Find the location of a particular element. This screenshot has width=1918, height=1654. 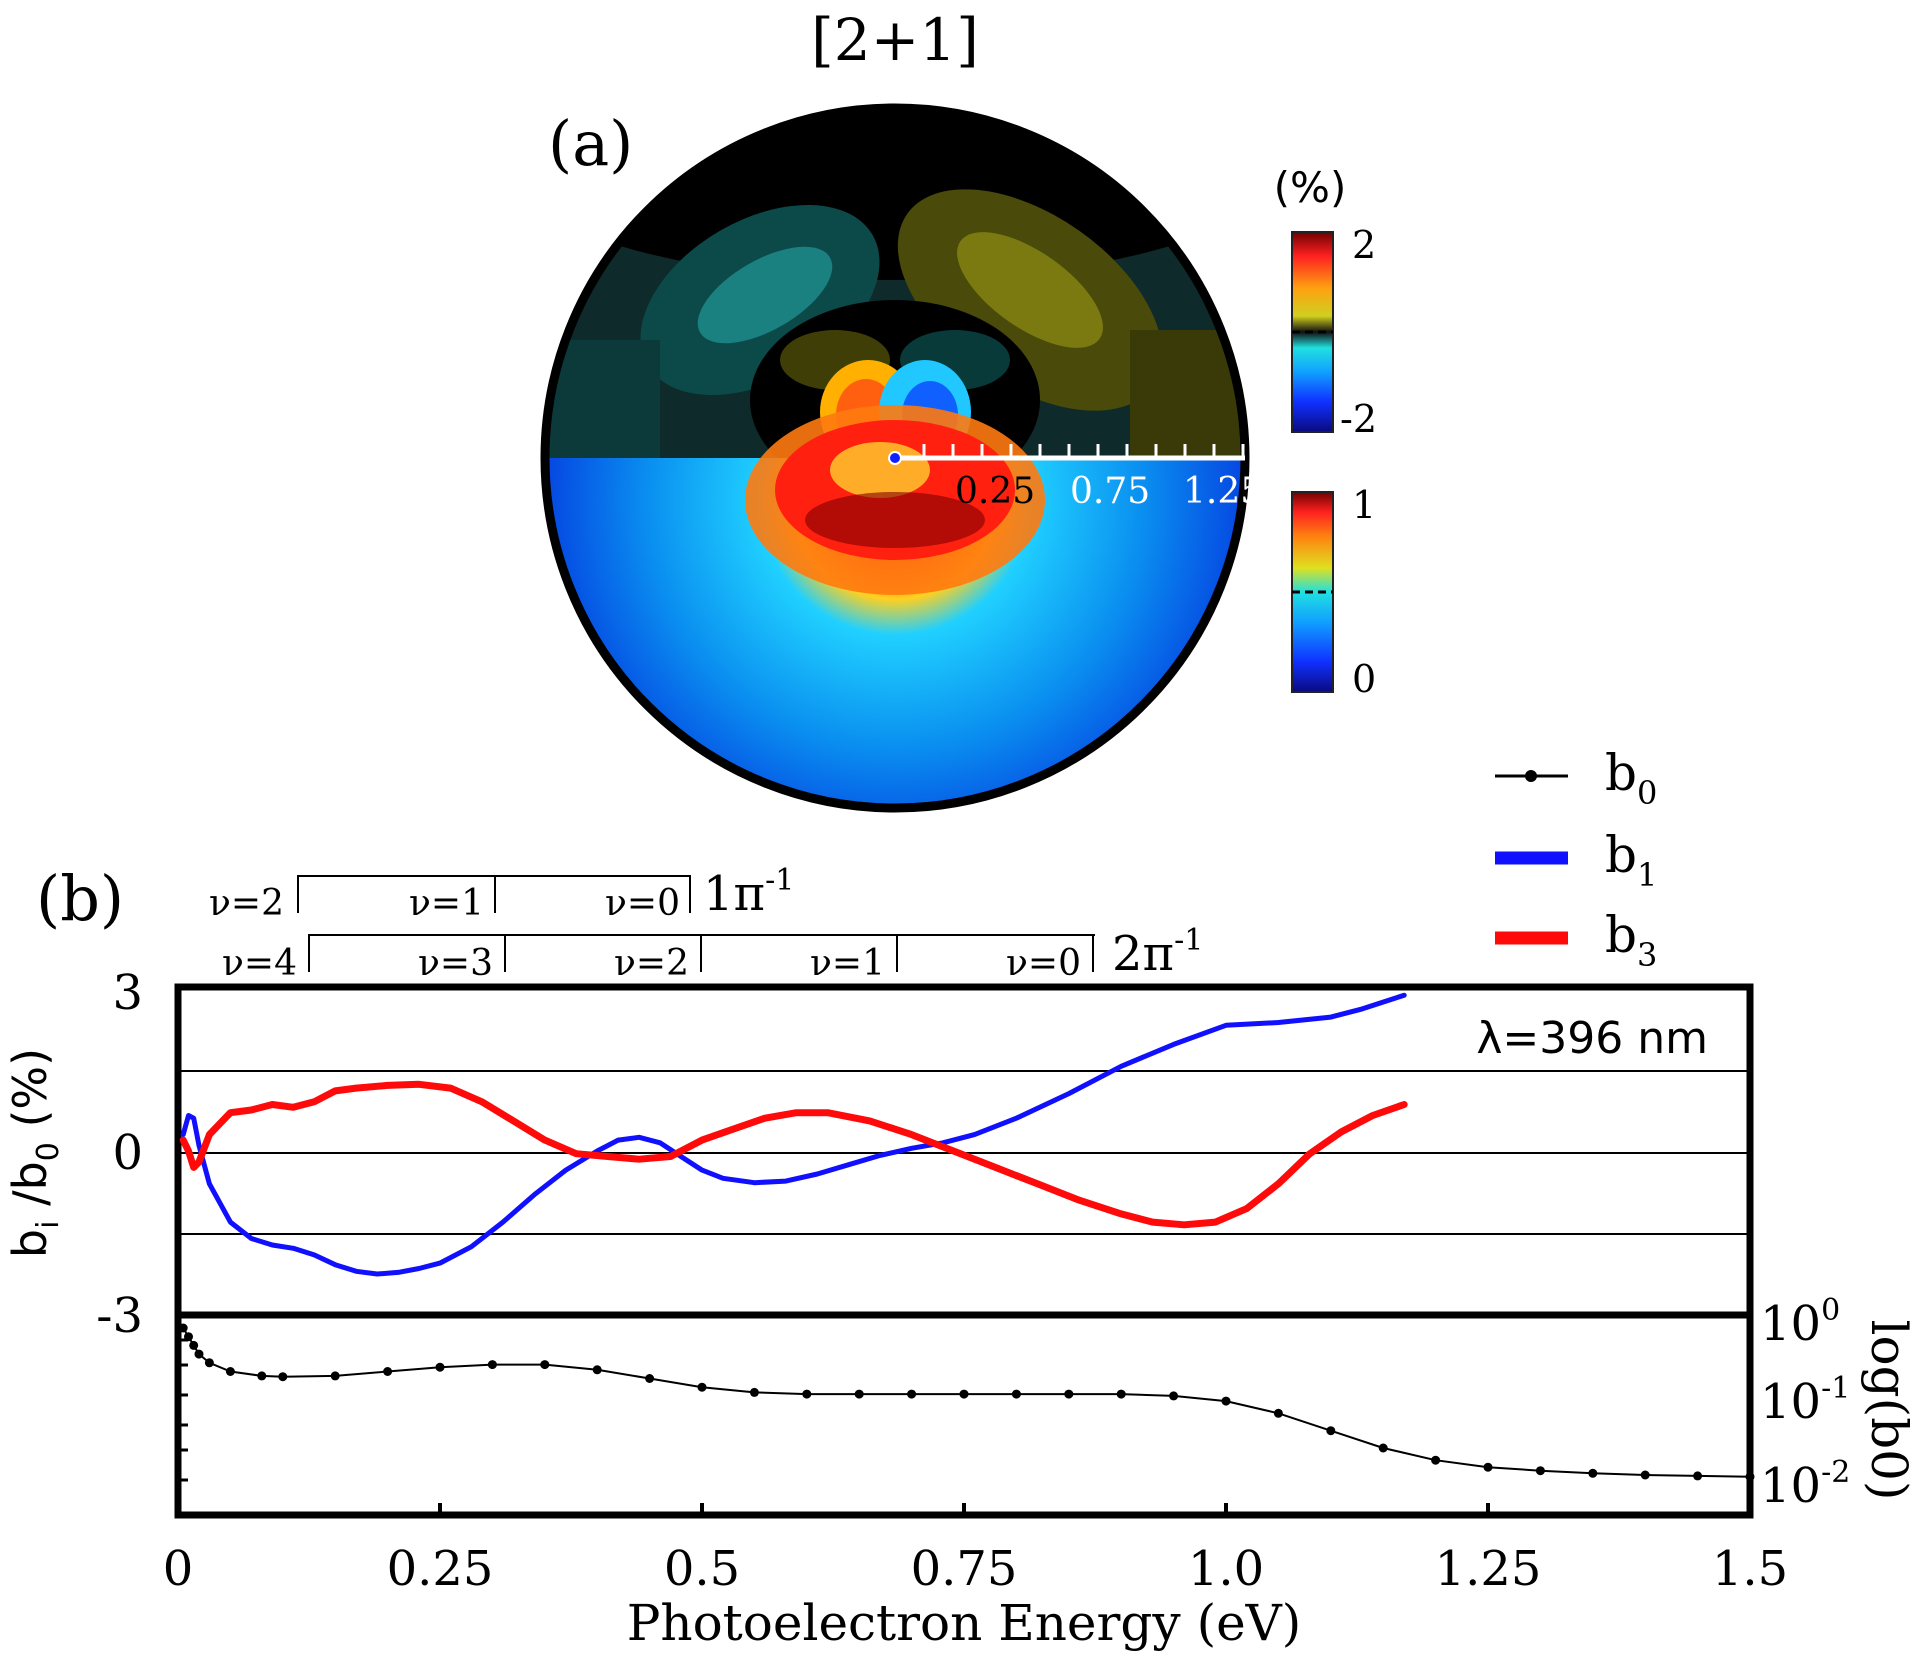

right-tick-1: 10⁻¹ is located at coordinates (1805, 1400).